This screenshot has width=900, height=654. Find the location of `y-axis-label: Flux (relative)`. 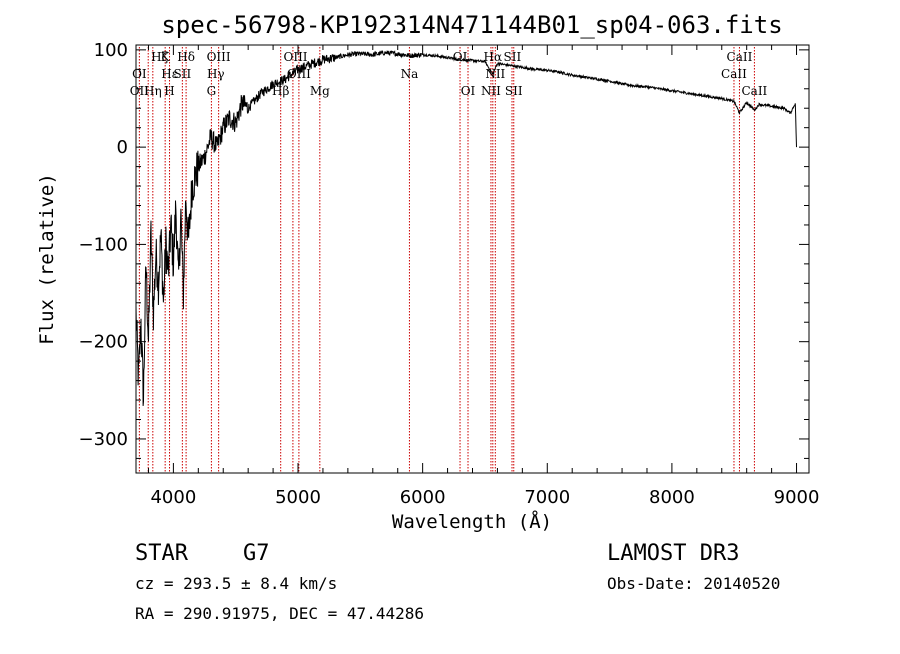

y-axis-label: Flux (relative) is located at coordinates (47, 259).